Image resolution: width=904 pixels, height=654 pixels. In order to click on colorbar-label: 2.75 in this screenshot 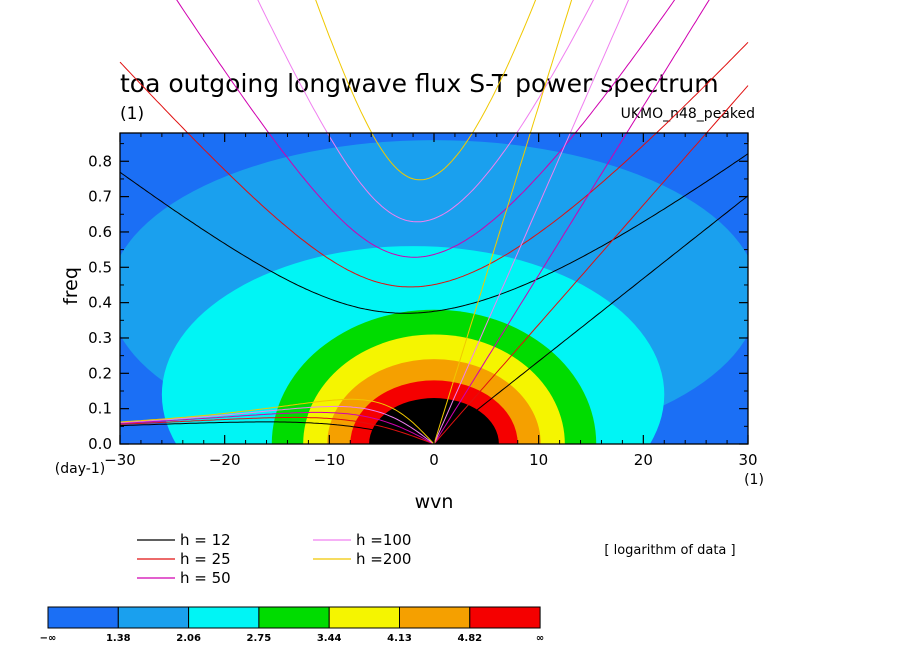, I will do `click(259, 638)`.